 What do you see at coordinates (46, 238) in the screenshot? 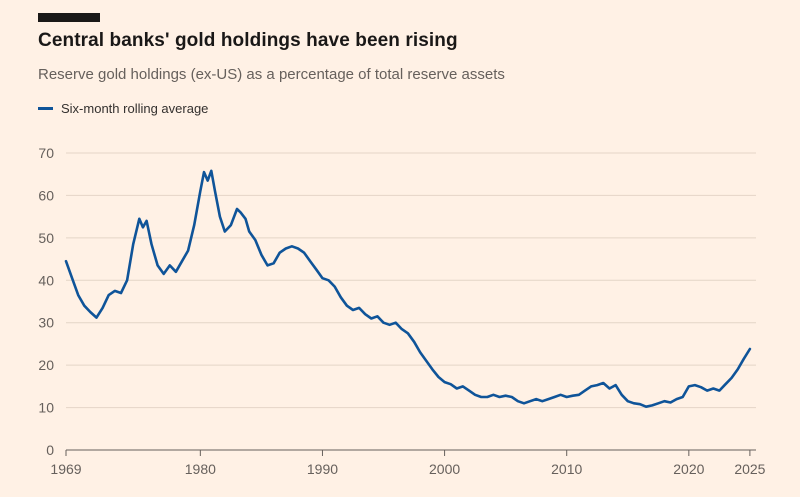
I see `y-tick-label: 50` at bounding box center [46, 238].